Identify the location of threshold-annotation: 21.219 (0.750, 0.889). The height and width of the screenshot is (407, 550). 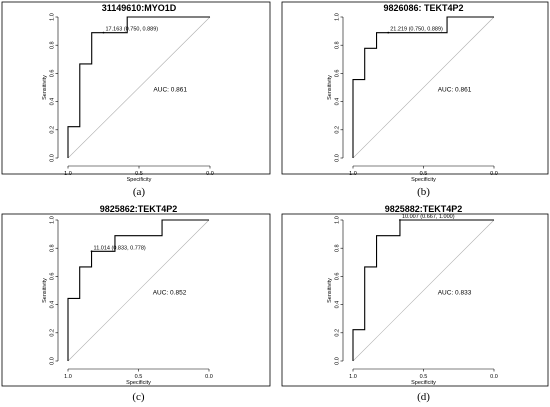
(416, 30).